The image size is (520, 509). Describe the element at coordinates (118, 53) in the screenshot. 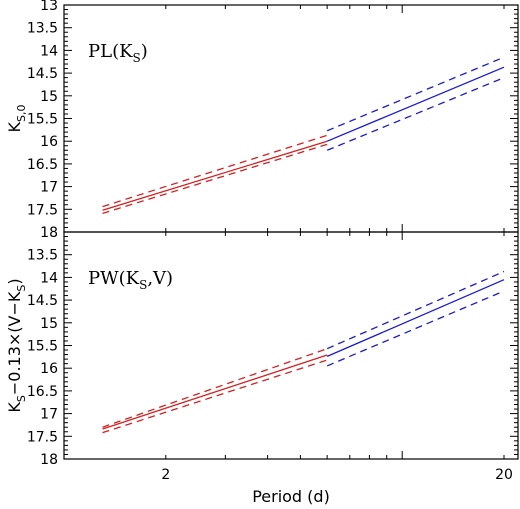

I see `panel-label: PL(KS​)` at that location.